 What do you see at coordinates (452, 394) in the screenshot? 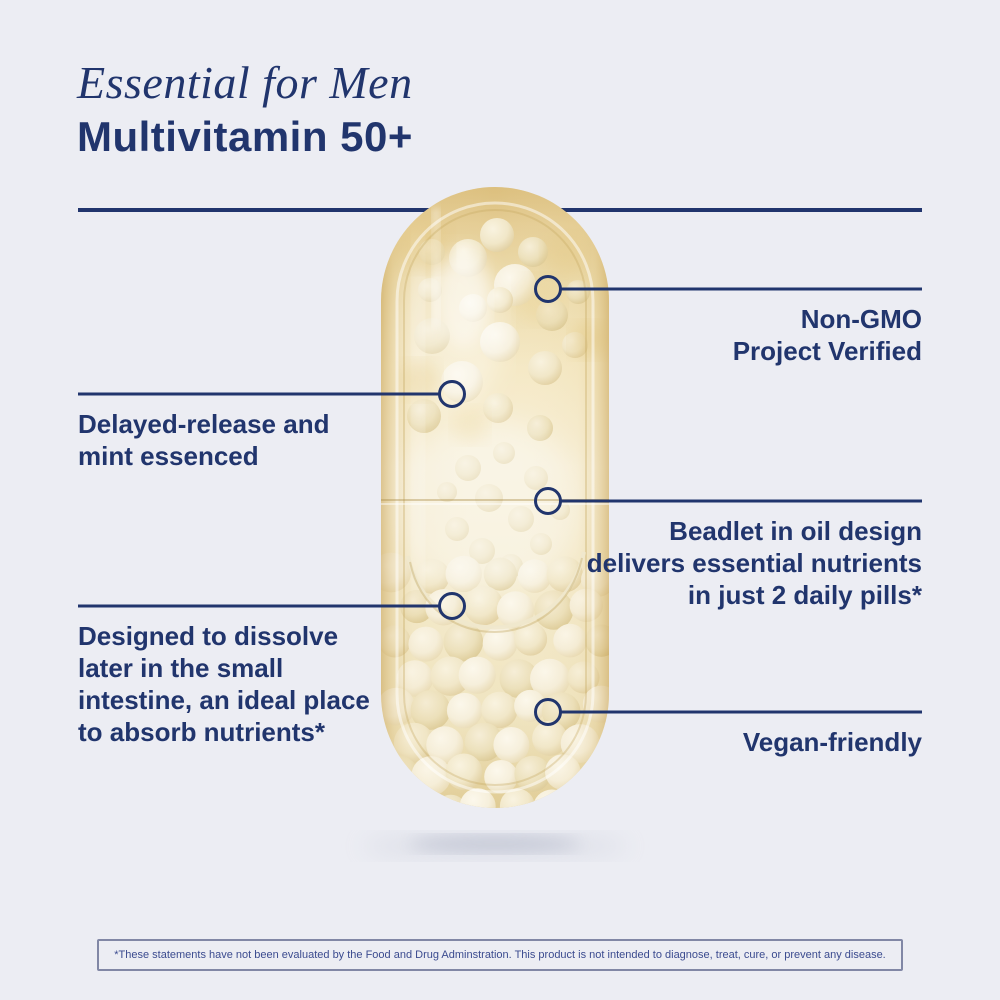
I see `callout-marker-delayed-release` at bounding box center [452, 394].